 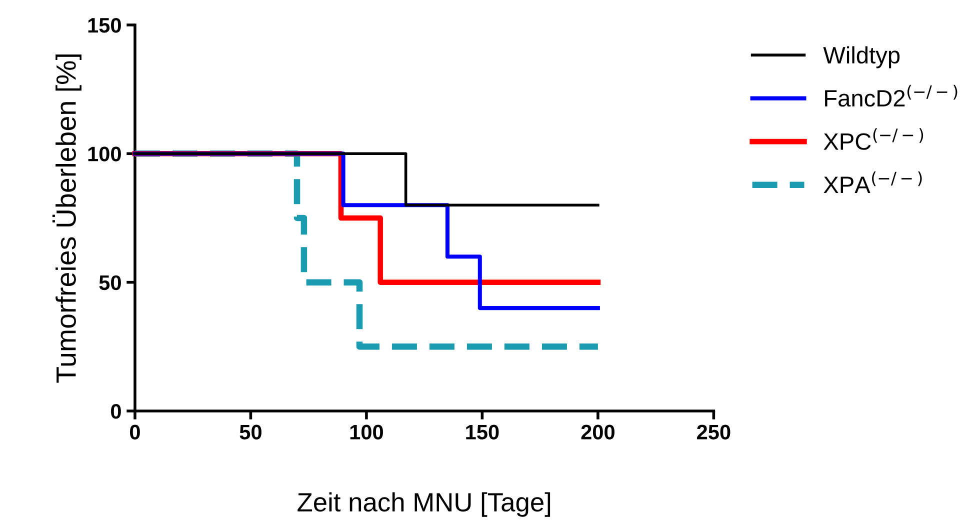 I want to click on x-tick-label: 250, so click(x=713, y=432).